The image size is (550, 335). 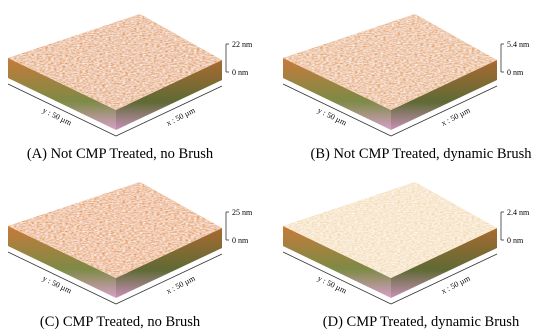 What do you see at coordinates (242, 212) in the screenshot?
I see `z-max-label: 25 nm` at bounding box center [242, 212].